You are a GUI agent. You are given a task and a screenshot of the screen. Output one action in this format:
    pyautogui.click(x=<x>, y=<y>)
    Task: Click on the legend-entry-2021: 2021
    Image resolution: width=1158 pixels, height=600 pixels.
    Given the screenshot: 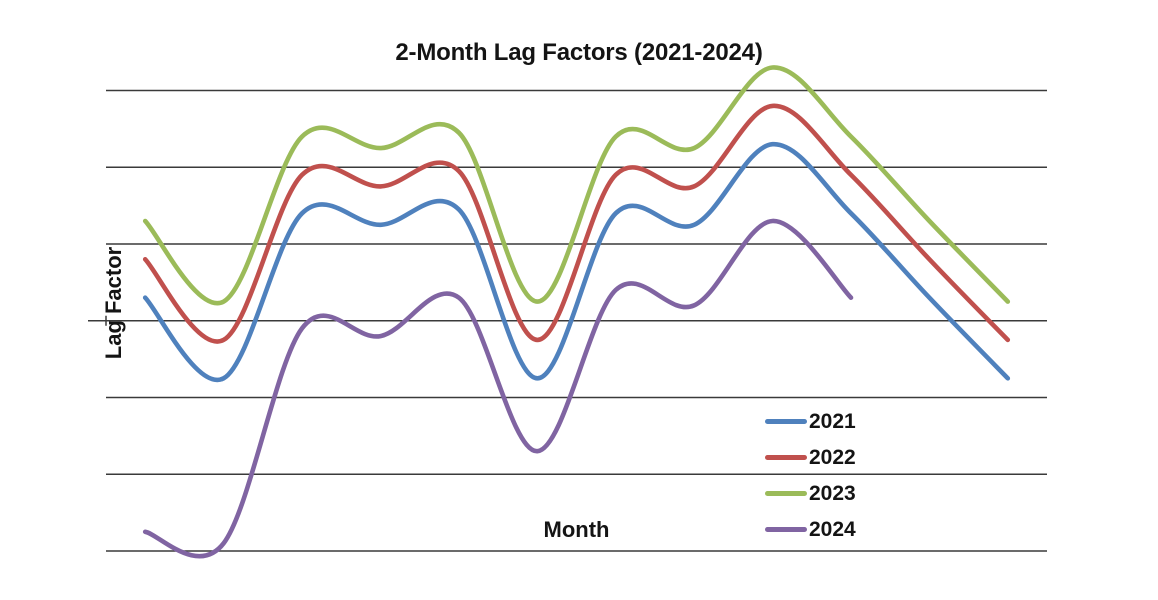 What is the action you would take?
    pyautogui.click(x=810, y=421)
    